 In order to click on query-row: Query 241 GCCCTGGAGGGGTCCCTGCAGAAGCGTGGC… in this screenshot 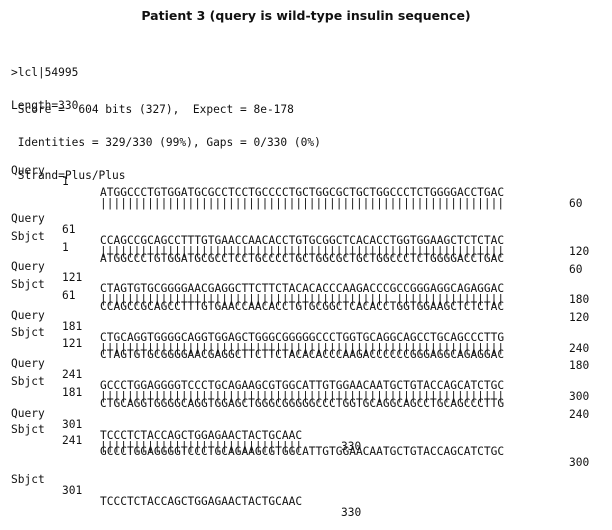, I will do `click(300, 374)`.